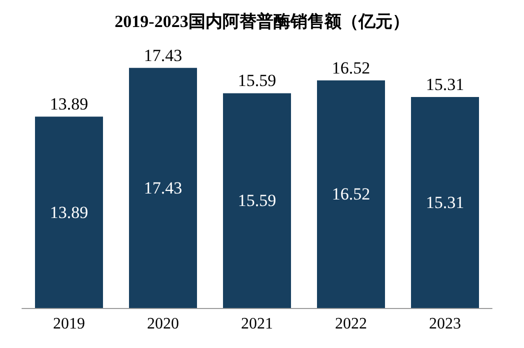 Image resolution: width=524 pixels, height=348 pixels. What do you see at coordinates (445, 324) in the screenshot?
I see `x-tick-label: 2023` at bounding box center [445, 324].